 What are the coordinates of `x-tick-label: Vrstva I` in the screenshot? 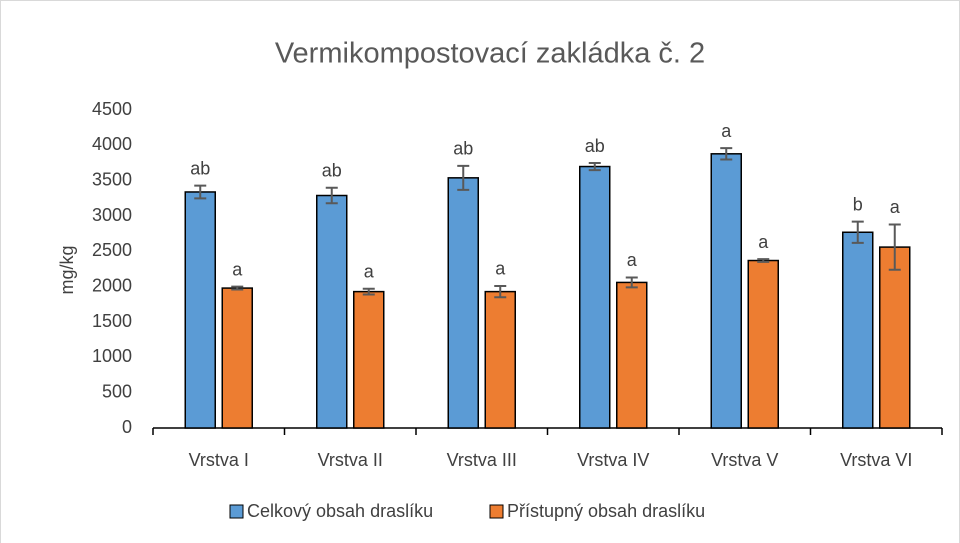 It's located at (219, 460).